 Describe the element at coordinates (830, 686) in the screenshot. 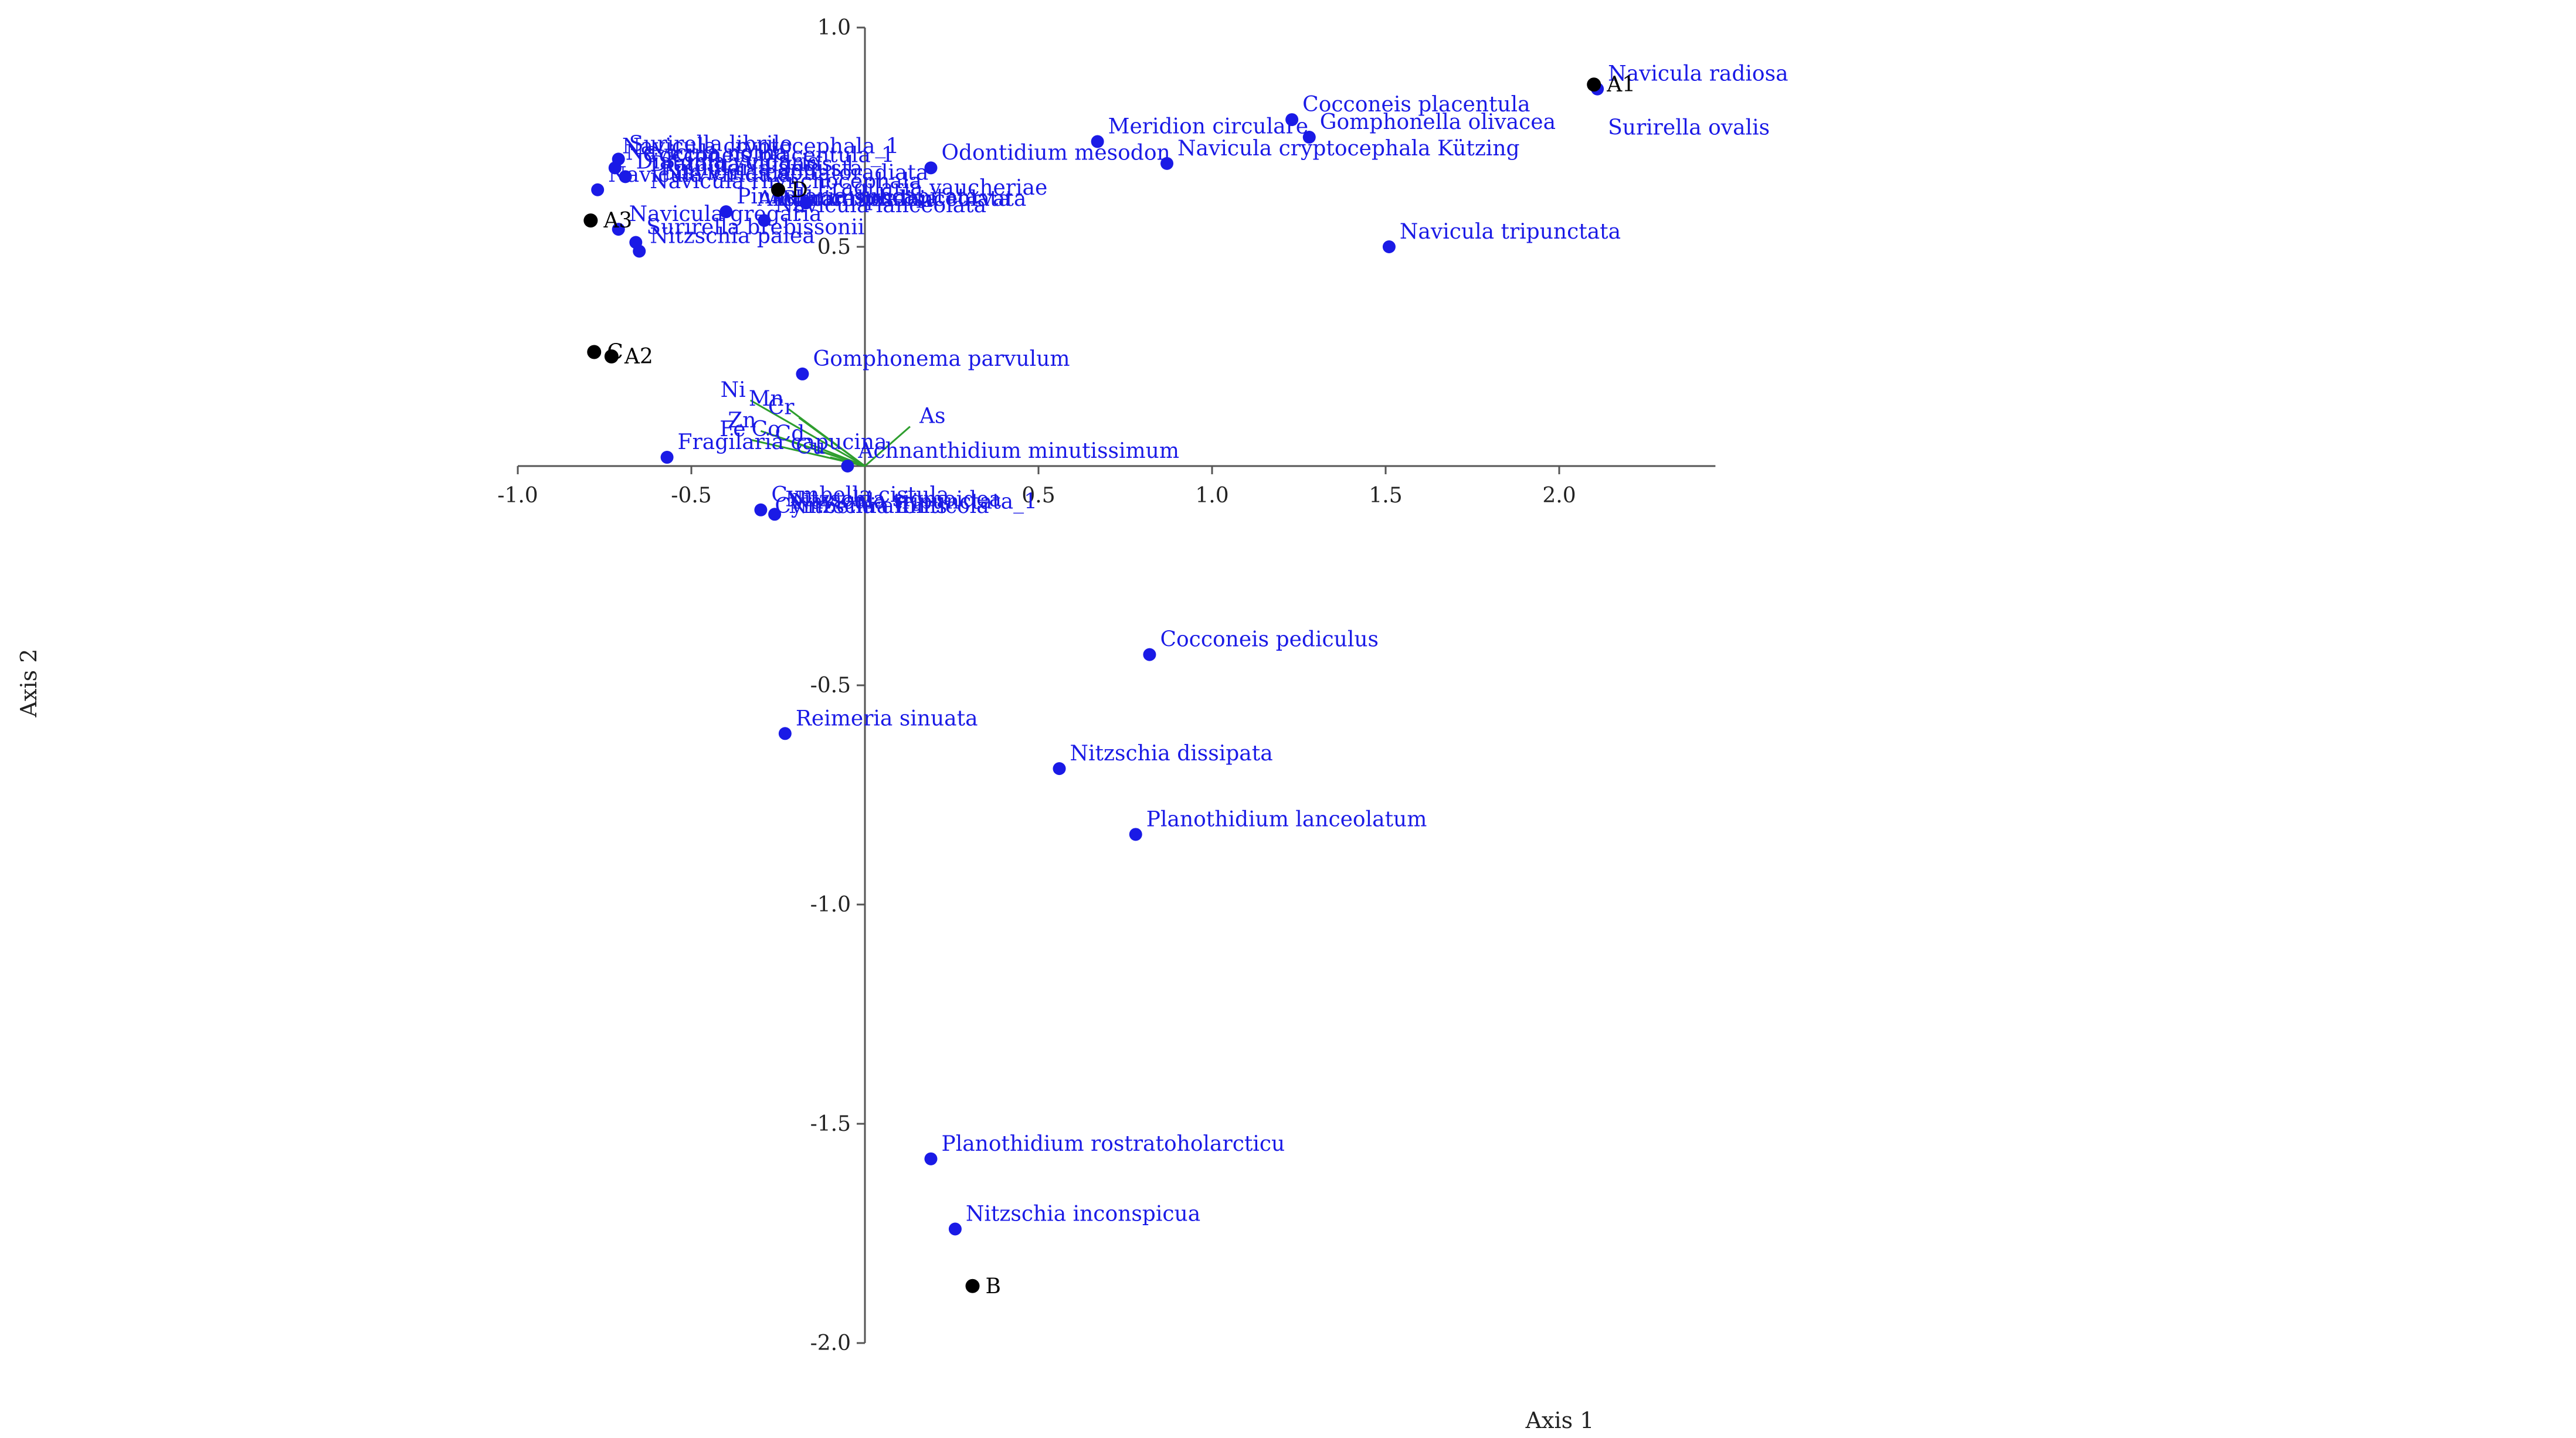

I see `y-tick-label: -0.5` at that location.